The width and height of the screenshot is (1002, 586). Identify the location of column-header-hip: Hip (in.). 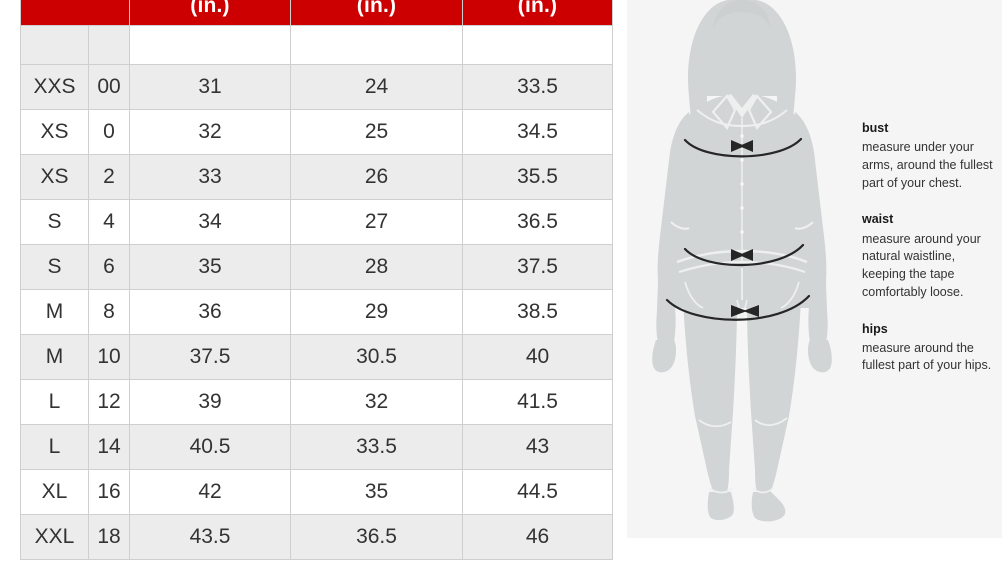
(538, 13).